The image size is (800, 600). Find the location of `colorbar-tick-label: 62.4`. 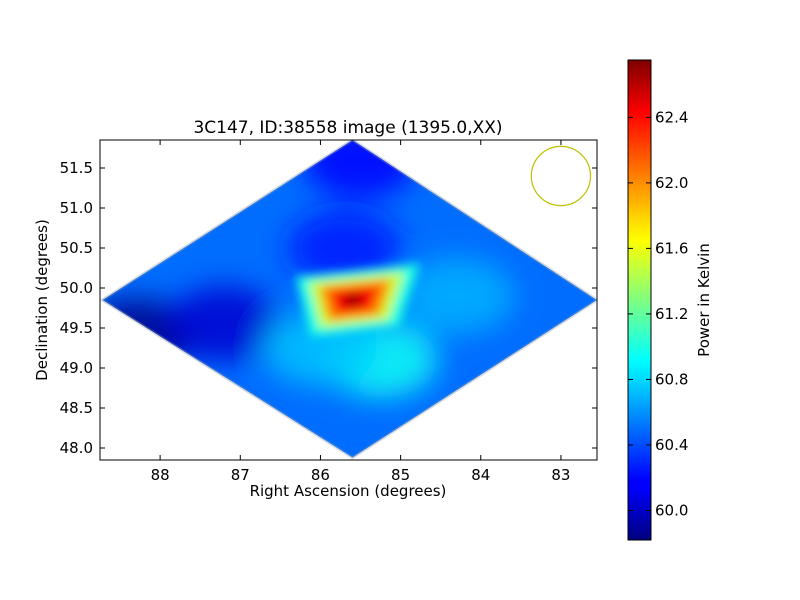

colorbar-tick-label: 62.4 is located at coordinates (671, 117).